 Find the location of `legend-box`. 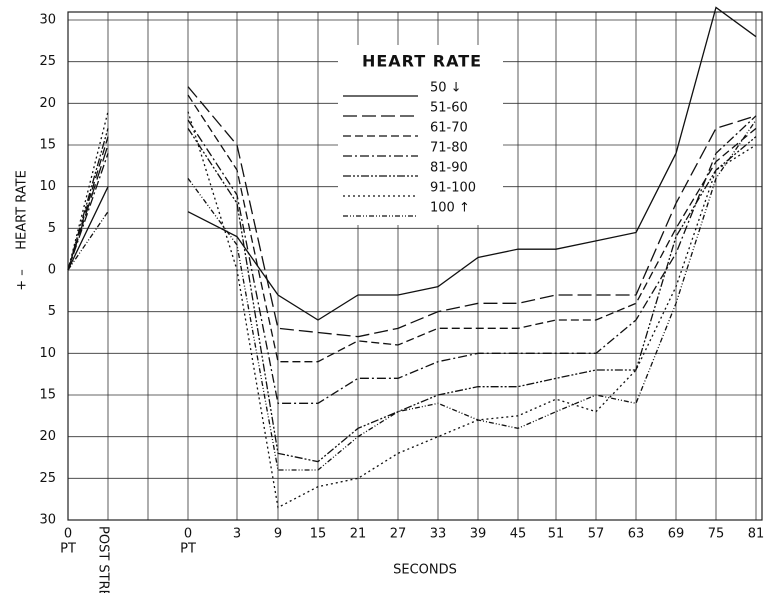

legend-box is located at coordinates (420, 135).